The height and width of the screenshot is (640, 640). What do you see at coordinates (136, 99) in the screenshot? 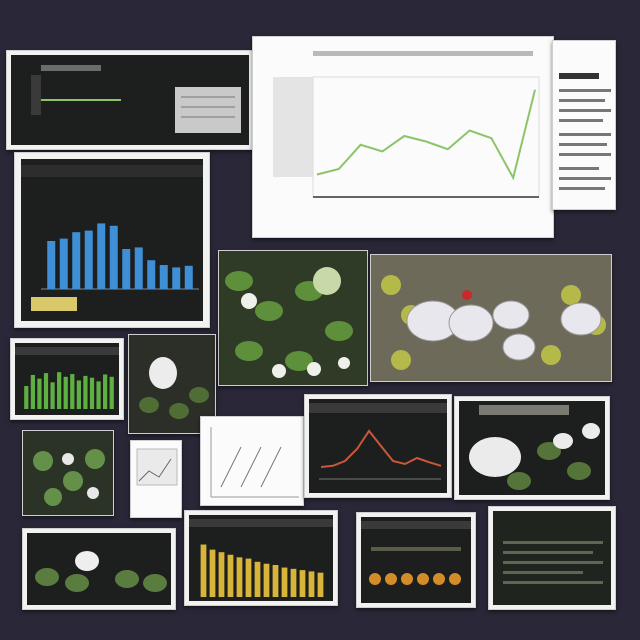
I see `dashboard-topleft-graphic` at bounding box center [136, 99].